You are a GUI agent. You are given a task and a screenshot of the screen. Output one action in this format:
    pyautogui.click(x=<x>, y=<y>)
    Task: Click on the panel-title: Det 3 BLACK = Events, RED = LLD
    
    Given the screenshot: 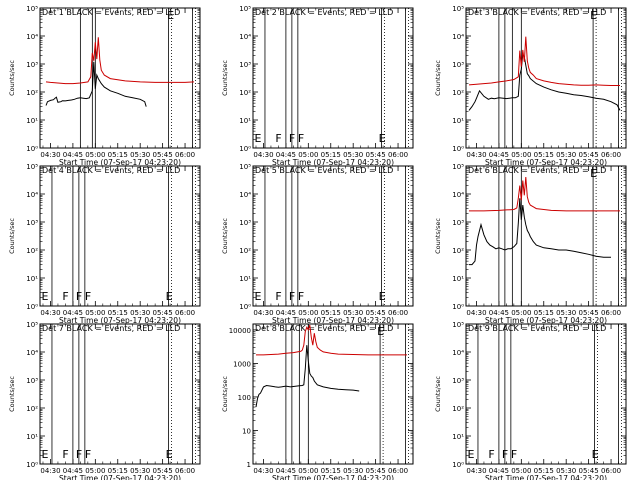 What is the action you would take?
    pyautogui.click(x=537, y=12)
    